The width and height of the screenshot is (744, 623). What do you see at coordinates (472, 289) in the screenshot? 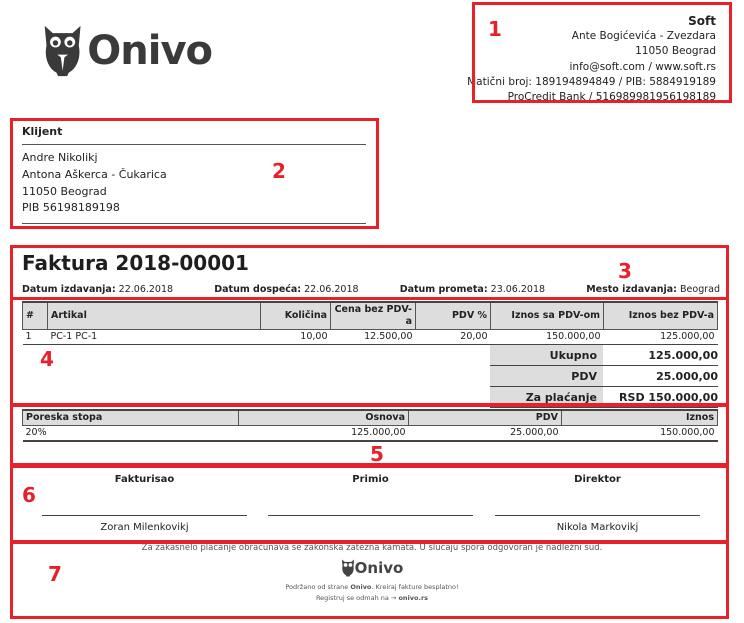
I see `date-service: Datum prometa: 23.06.2018` at bounding box center [472, 289].